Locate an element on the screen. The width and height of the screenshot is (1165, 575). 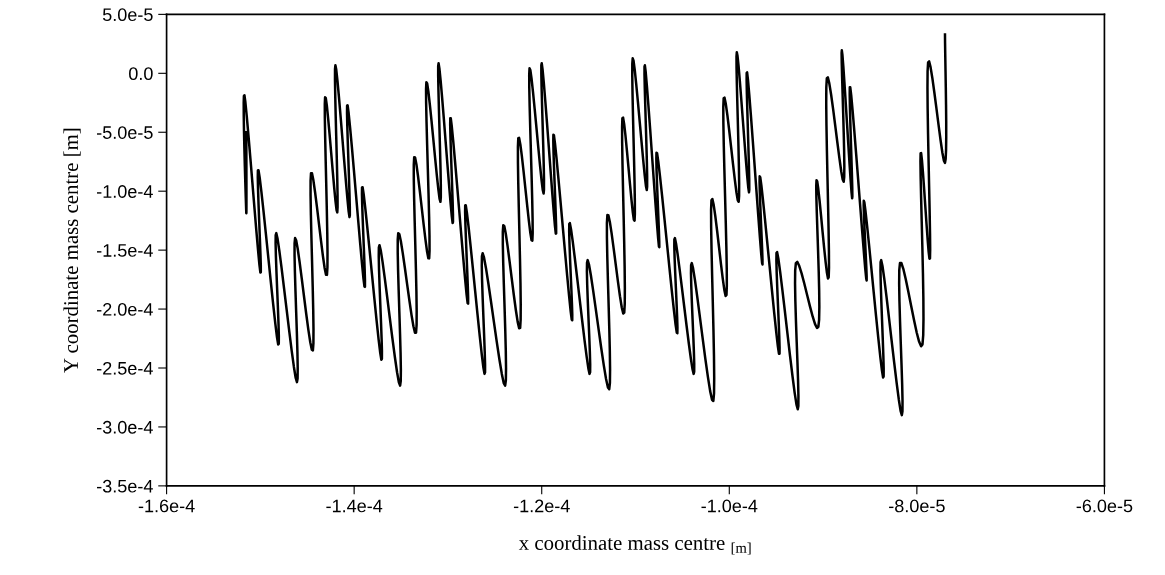
x-tick-label: -1.4e-4 is located at coordinates (354, 506).